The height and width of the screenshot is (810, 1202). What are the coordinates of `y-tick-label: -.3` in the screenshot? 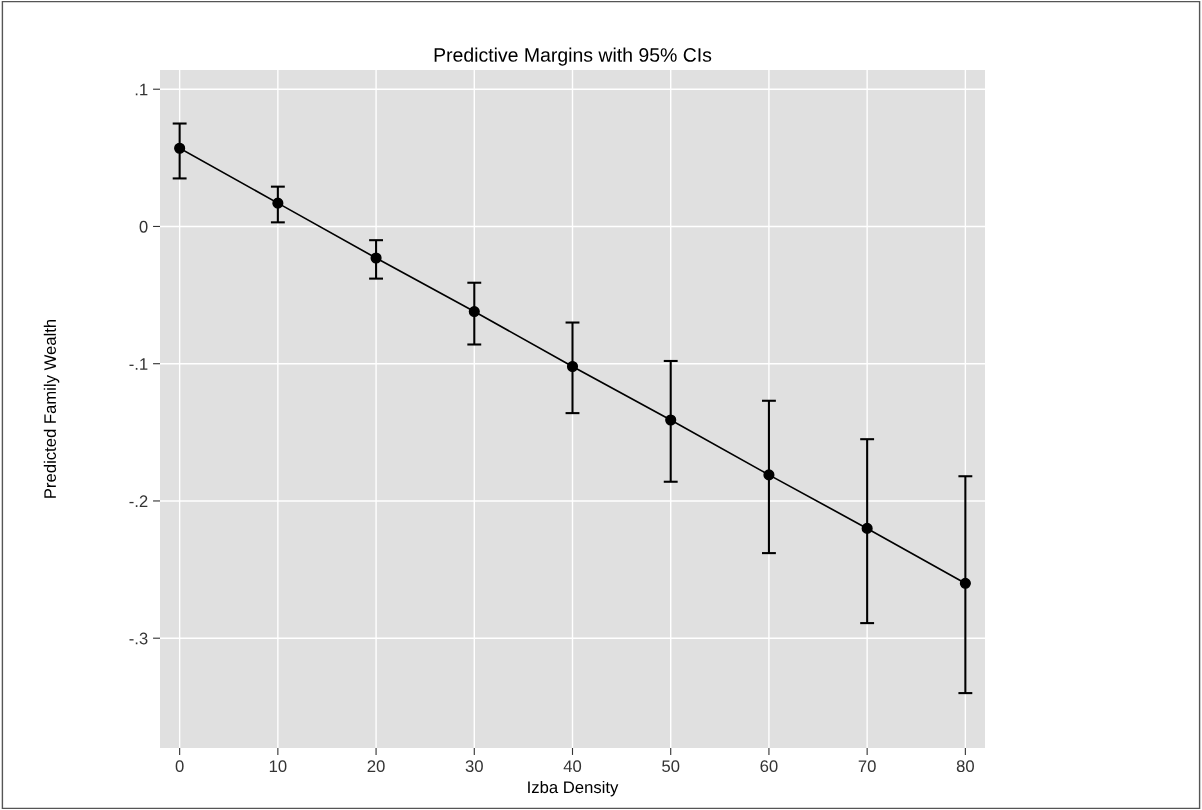 It's located at (138, 638).